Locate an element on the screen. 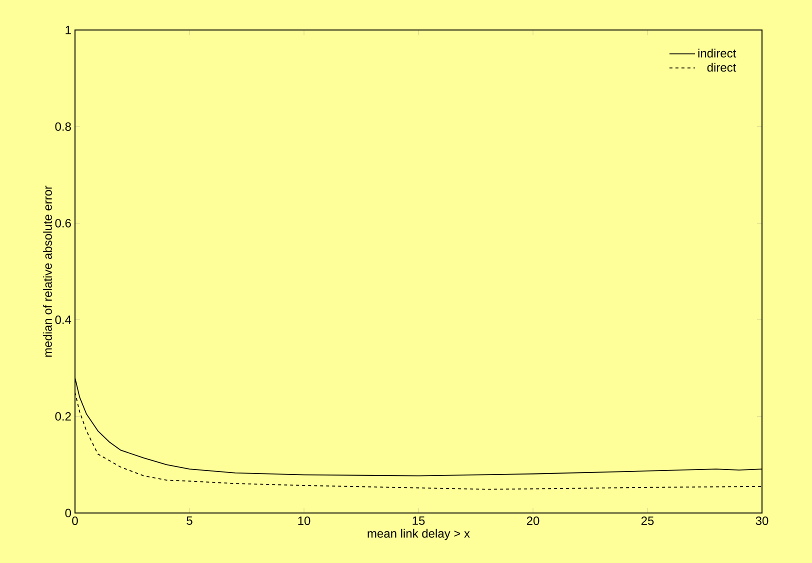  x-tick-label: 5 is located at coordinates (189, 520).